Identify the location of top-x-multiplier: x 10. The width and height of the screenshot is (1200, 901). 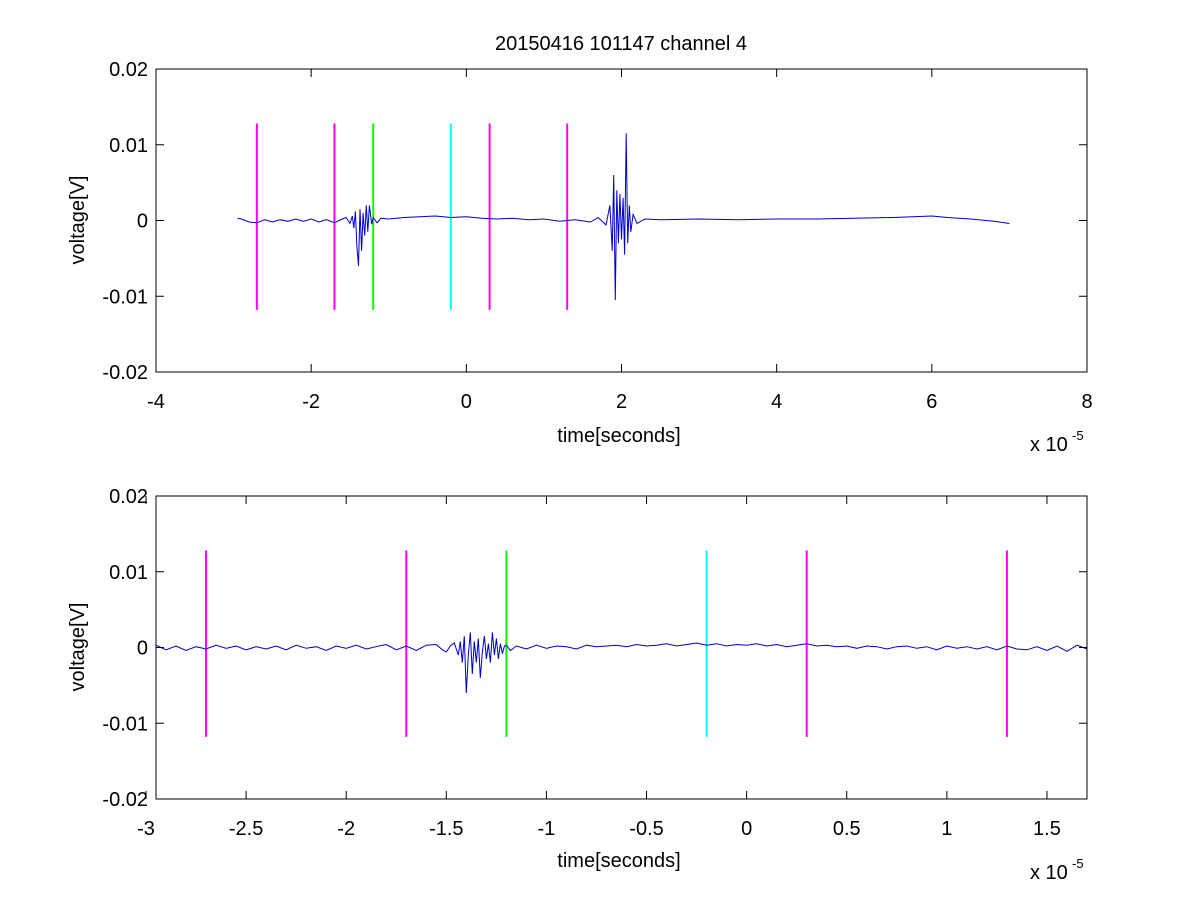
(1049, 445).